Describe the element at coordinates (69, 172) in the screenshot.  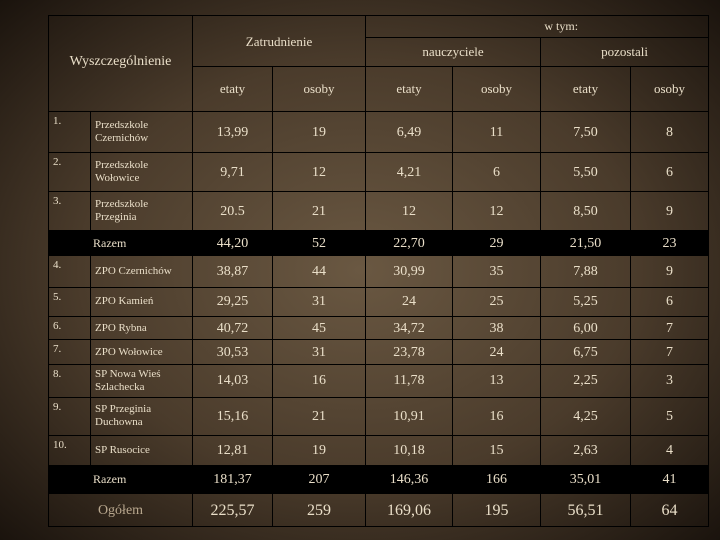
I see `row-number: 2.` at that location.